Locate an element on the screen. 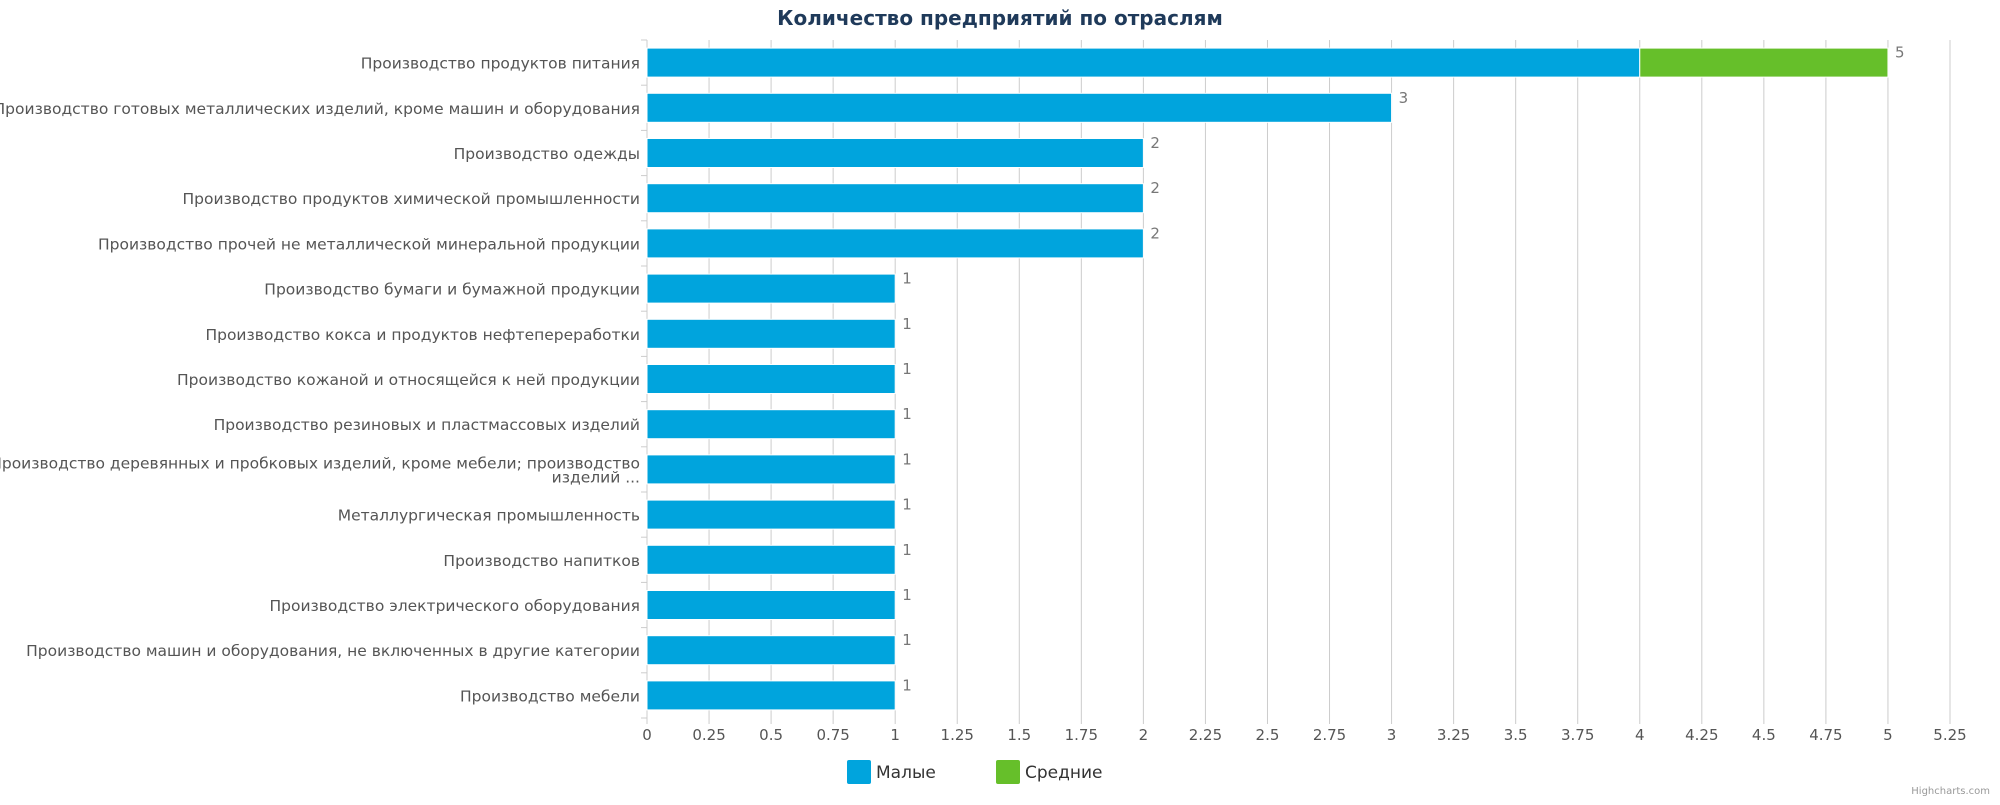 The height and width of the screenshot is (805, 2000). x-tick-label: 4.75 is located at coordinates (1825, 735).